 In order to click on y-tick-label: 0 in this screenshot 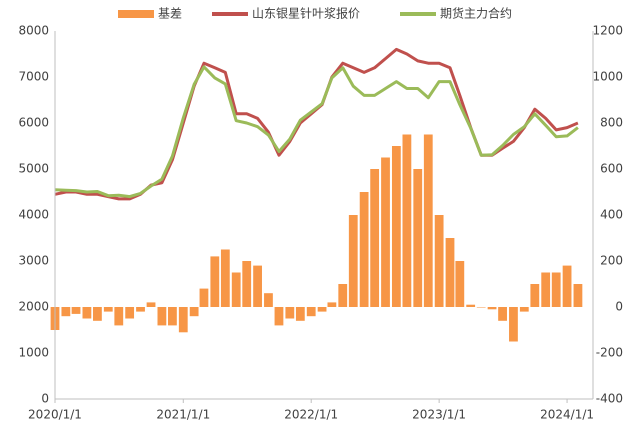, I will do `click(45, 399)`.